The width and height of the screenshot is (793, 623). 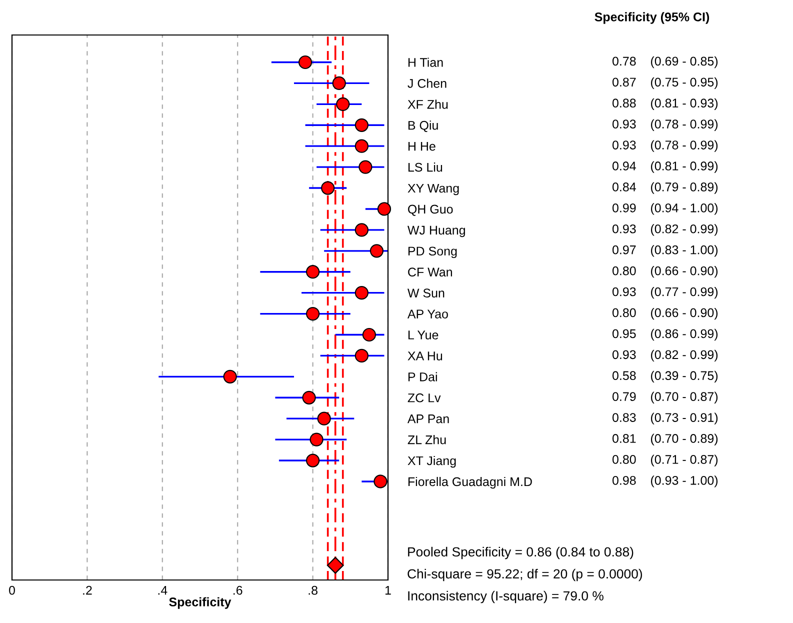 What do you see at coordinates (665, 398) in the screenshot?
I see `data-label: 0.79 (0.70 - 0.87)` at bounding box center [665, 398].